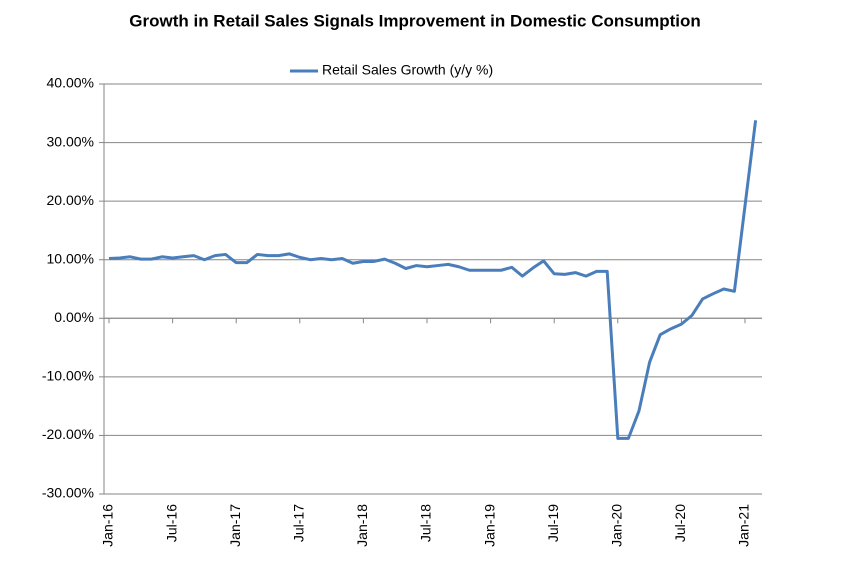 This screenshot has height=563, width=852. What do you see at coordinates (70, 200) in the screenshot?
I see `y-tick-label: 20.00%` at bounding box center [70, 200].